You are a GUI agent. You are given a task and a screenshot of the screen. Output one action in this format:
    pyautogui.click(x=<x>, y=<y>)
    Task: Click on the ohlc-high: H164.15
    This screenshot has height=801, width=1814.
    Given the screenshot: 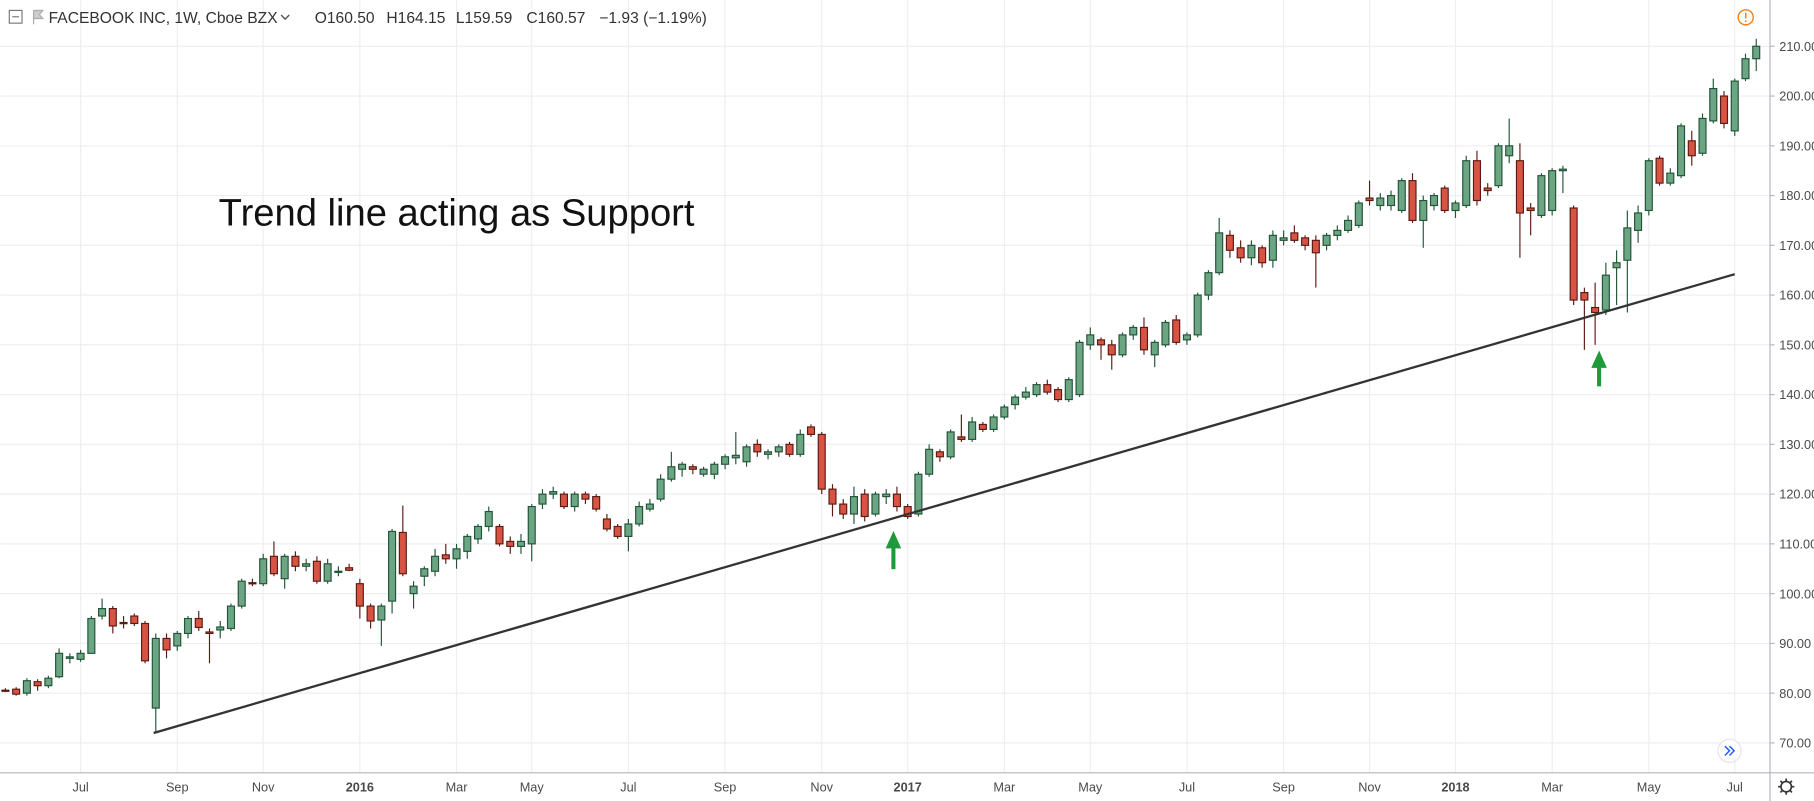 What is the action you would take?
    pyautogui.click(x=415, y=18)
    